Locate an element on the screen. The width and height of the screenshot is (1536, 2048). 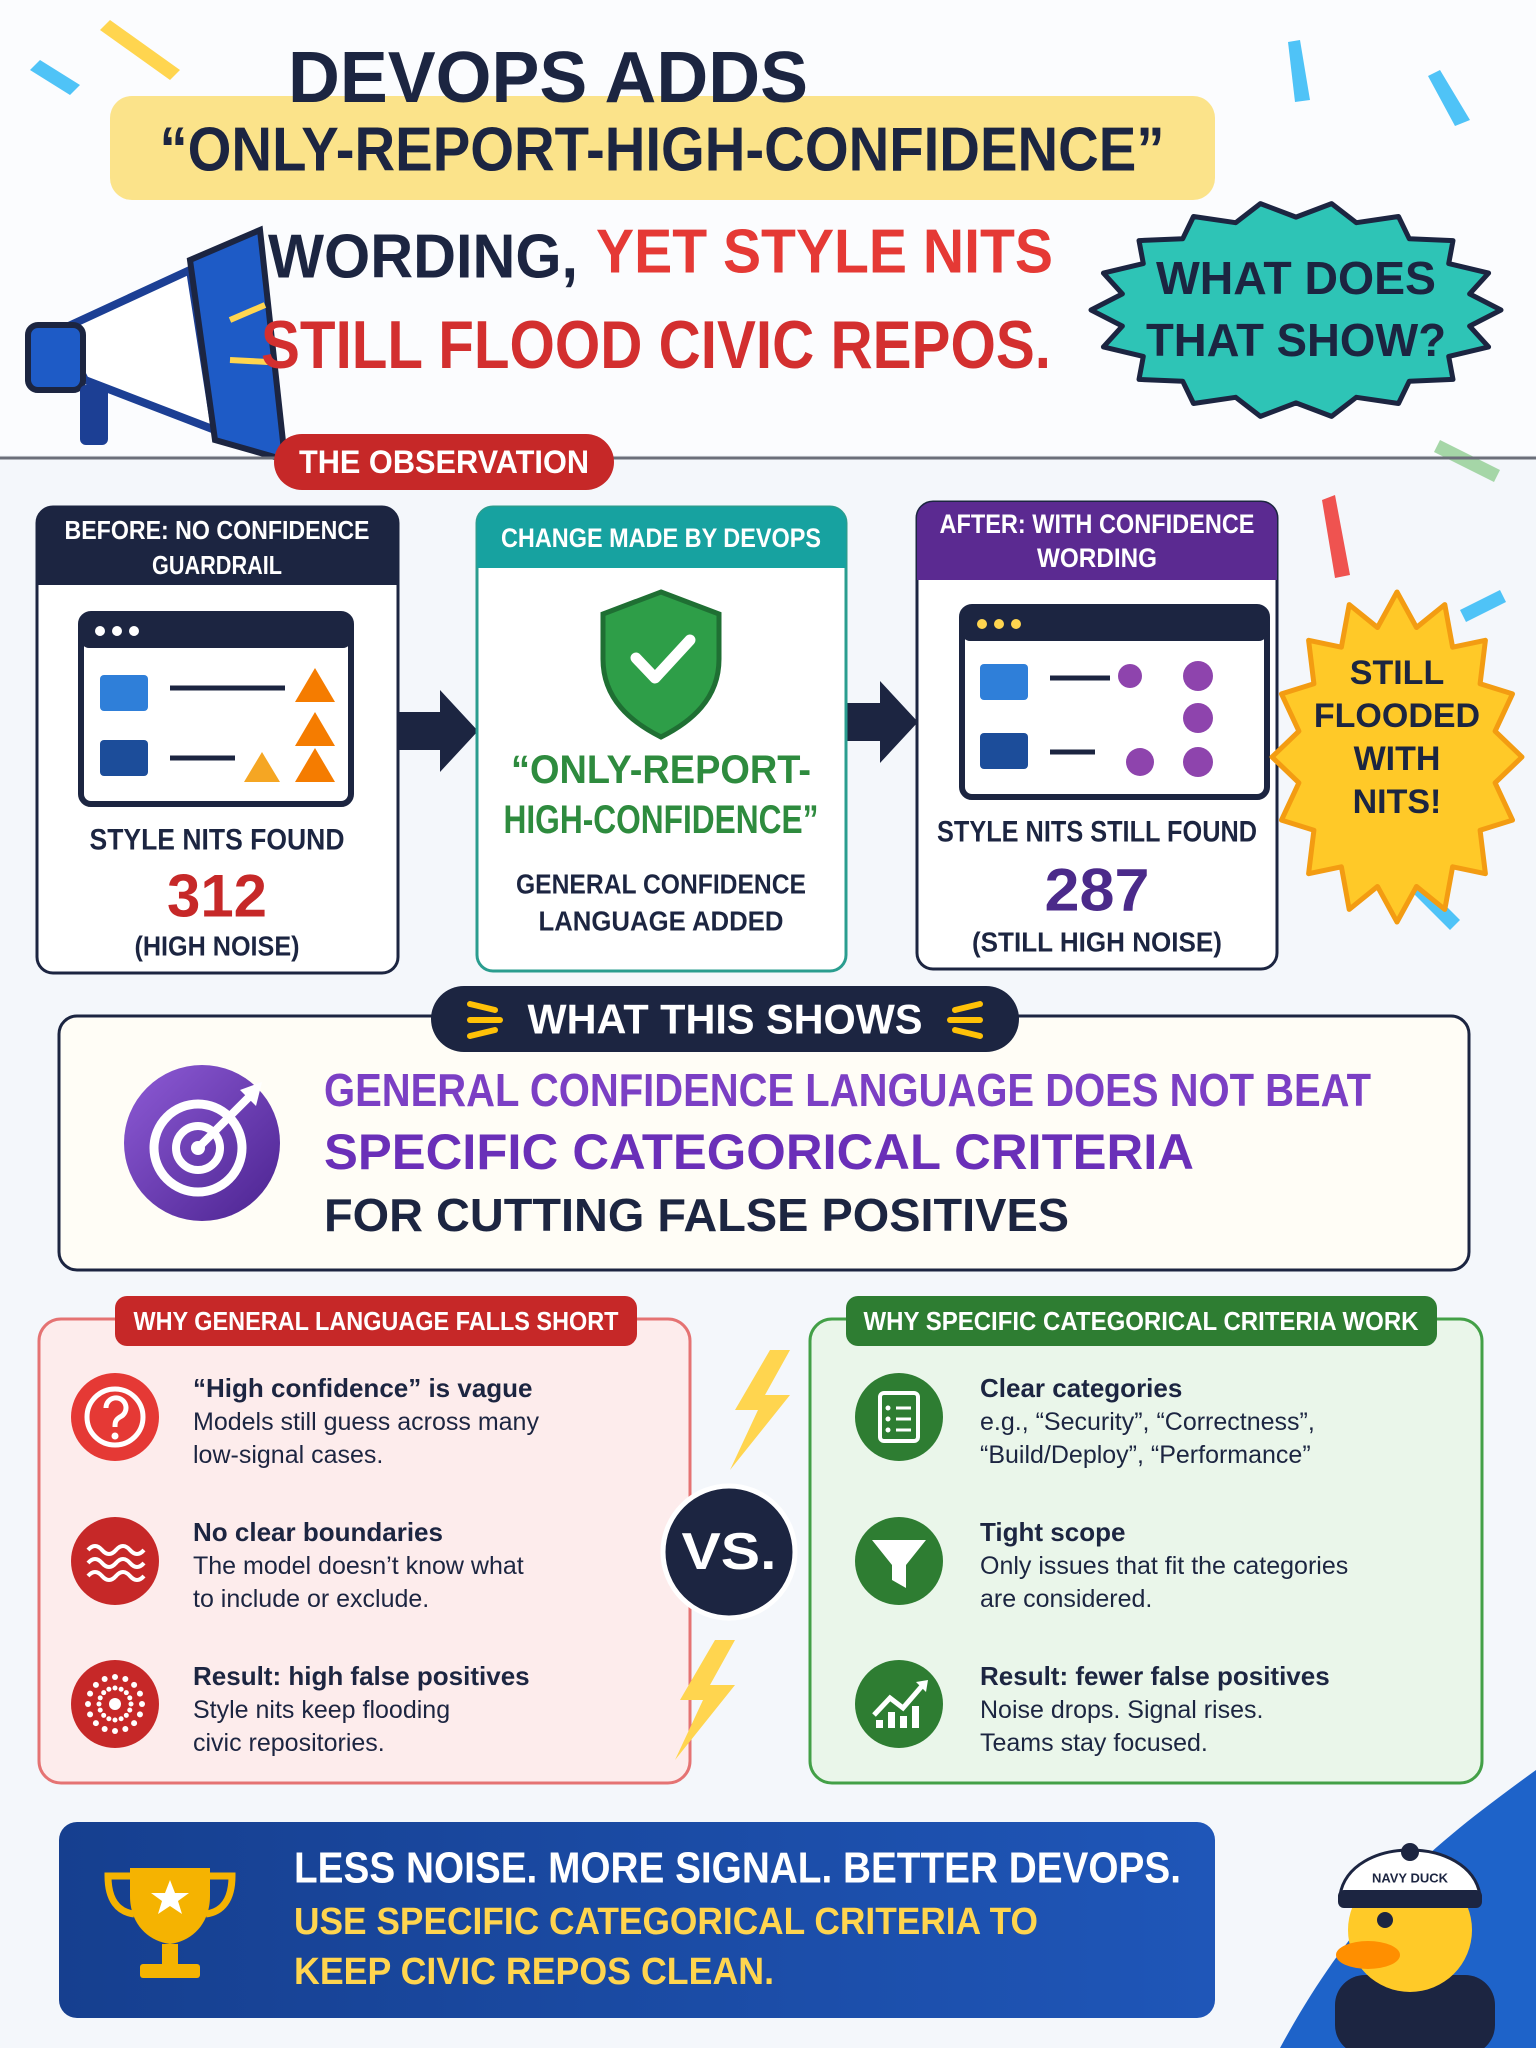
lightning is located at coordinates (760, 1410).